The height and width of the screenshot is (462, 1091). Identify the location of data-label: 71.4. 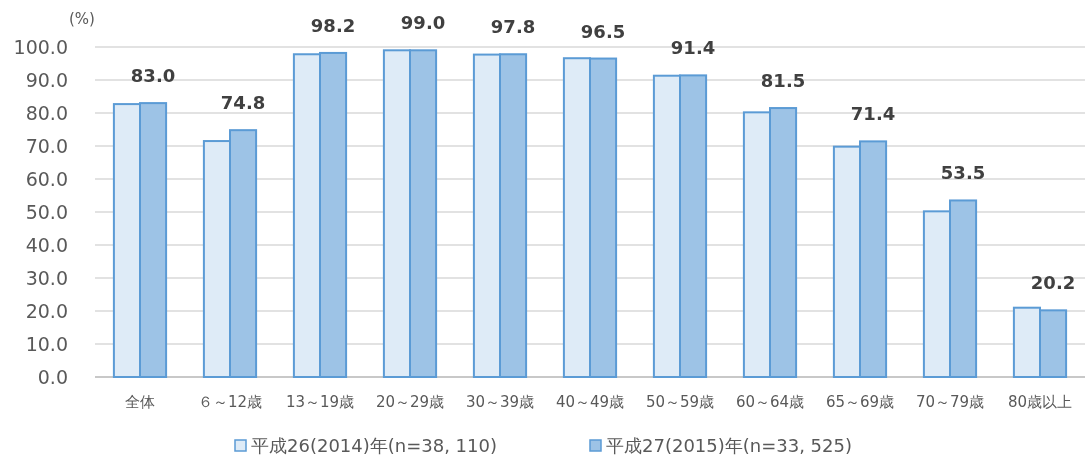
(873, 114).